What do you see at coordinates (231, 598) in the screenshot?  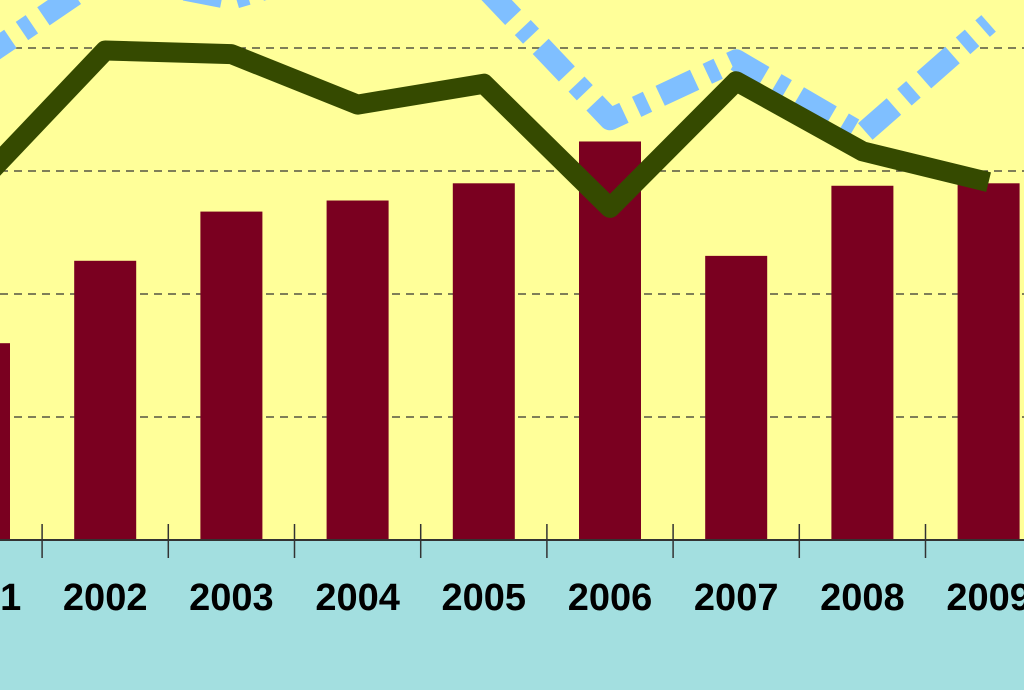 I see `x-tick-label: 2003` at bounding box center [231, 598].